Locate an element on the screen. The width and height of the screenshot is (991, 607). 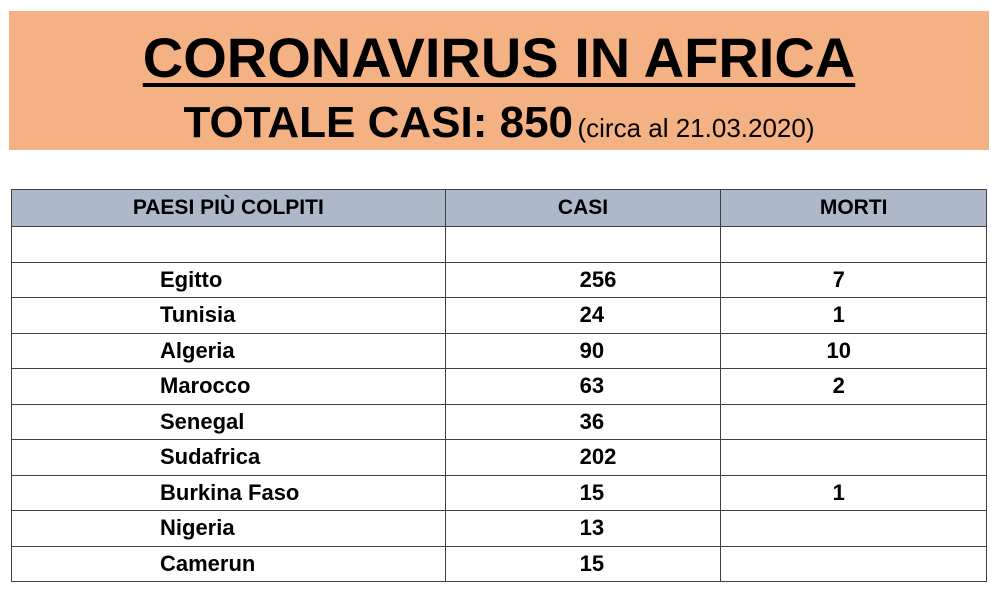
cases-cell: 90 is located at coordinates (583, 350).